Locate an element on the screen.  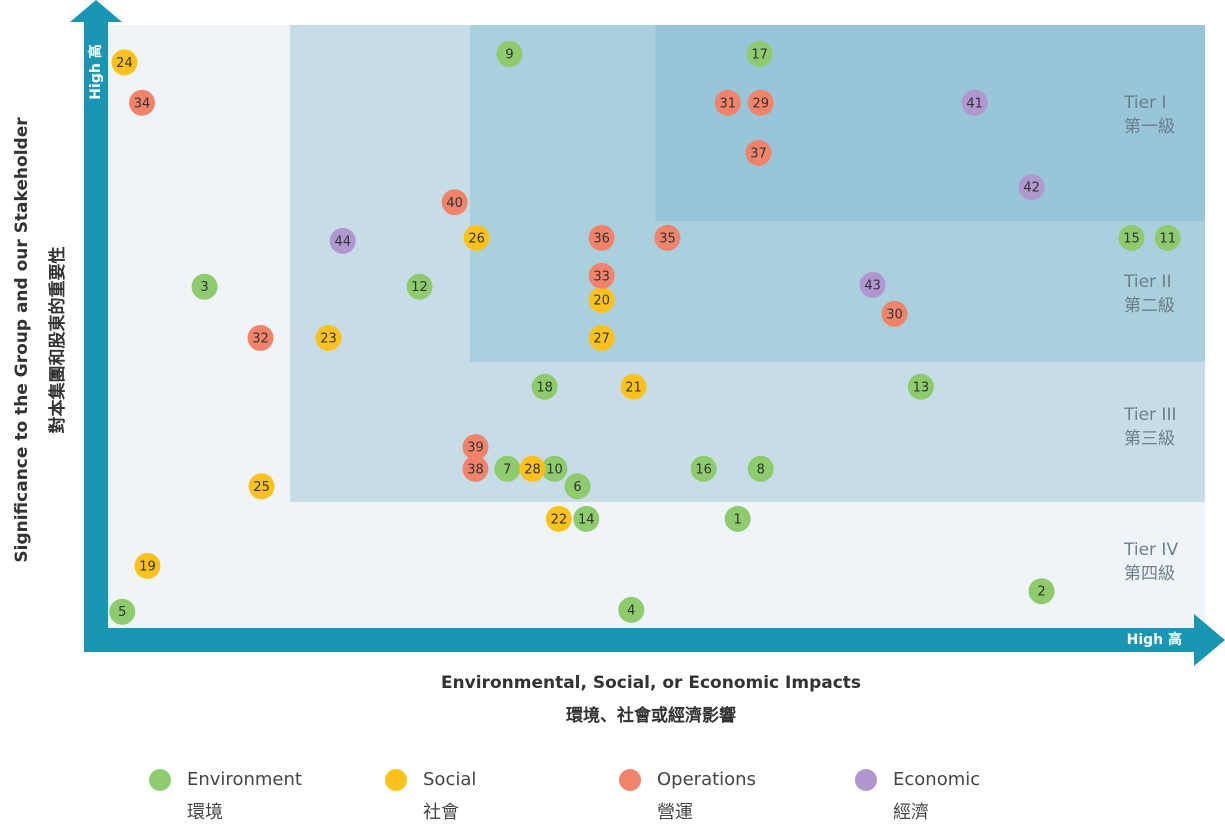
legend-label: Environment is located at coordinates (244, 779).